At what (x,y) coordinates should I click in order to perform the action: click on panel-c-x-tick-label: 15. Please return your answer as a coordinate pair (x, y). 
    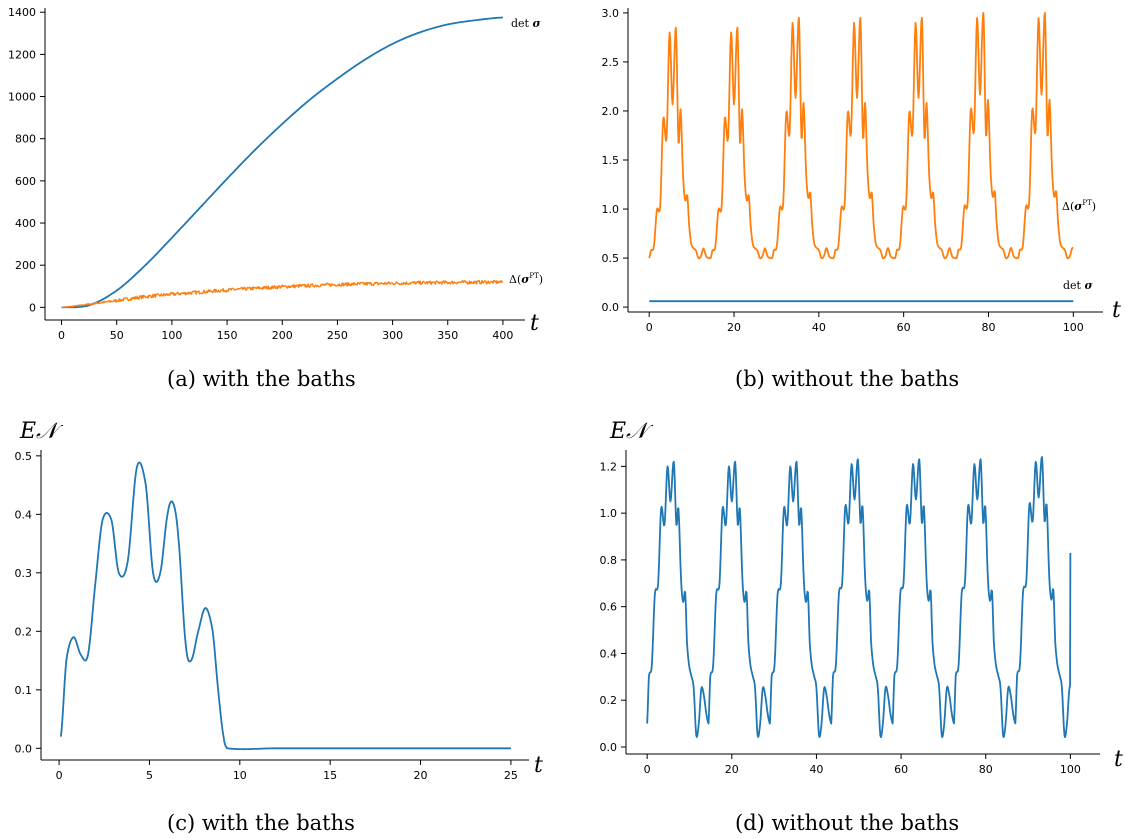
    Looking at the image, I should click on (330, 775).